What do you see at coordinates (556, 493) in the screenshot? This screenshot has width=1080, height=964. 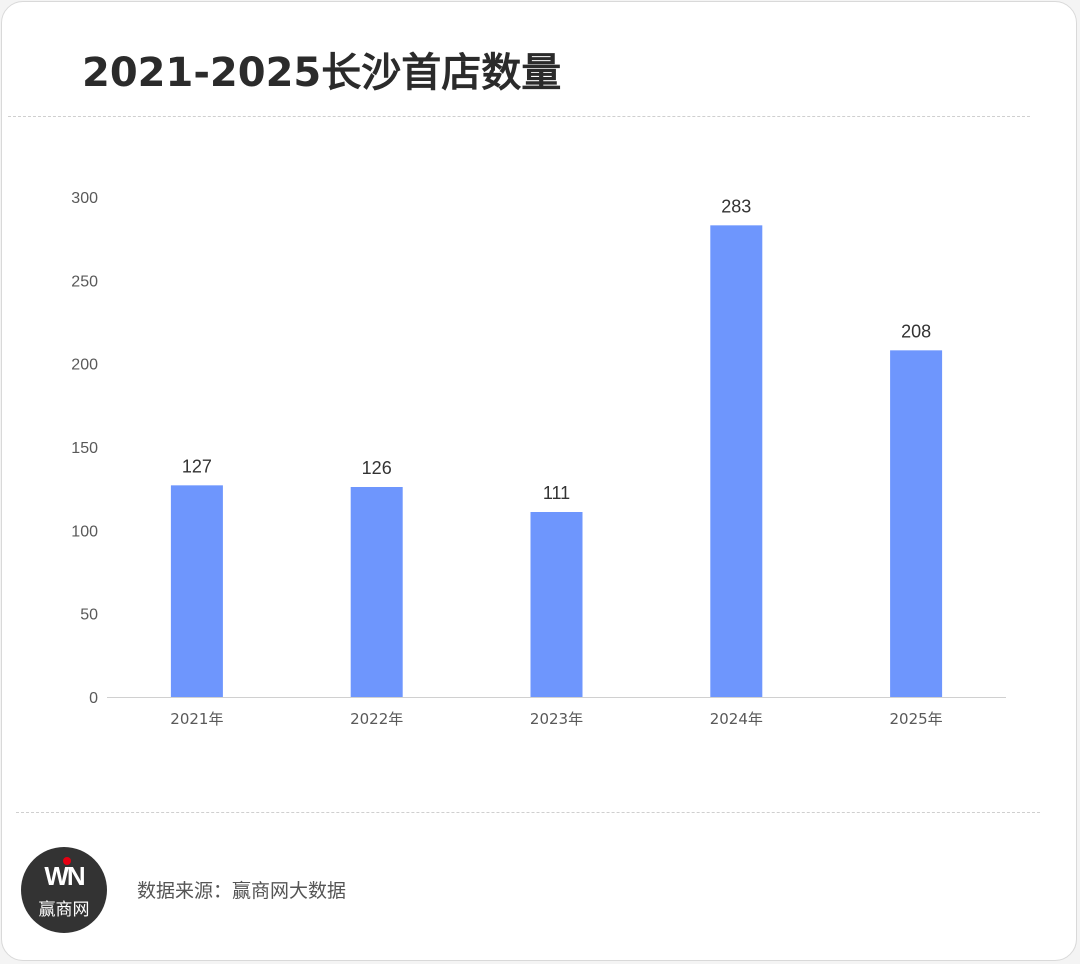 I see `data-label: 111` at bounding box center [556, 493].